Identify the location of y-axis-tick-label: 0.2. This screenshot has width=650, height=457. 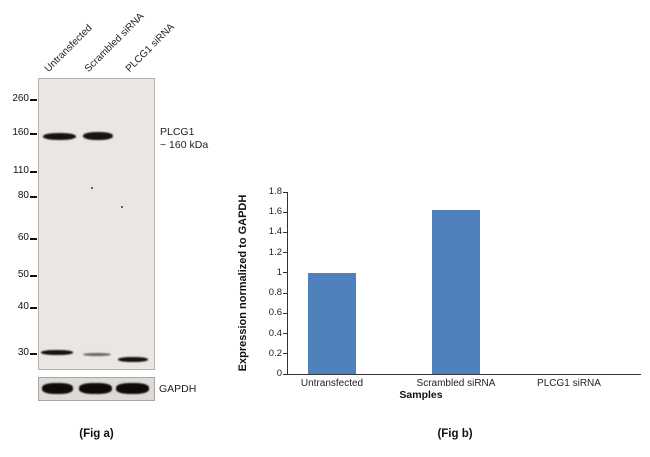
(275, 353).